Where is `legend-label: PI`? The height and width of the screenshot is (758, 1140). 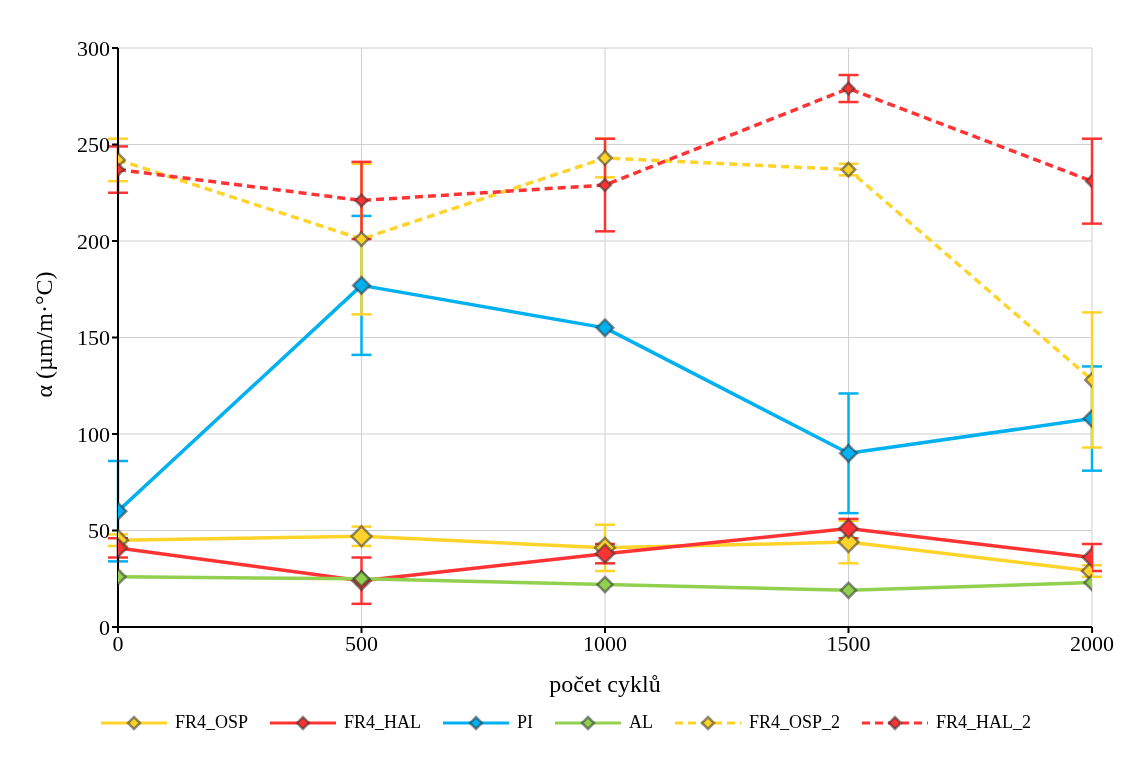 legend-label: PI is located at coordinates (524, 722).